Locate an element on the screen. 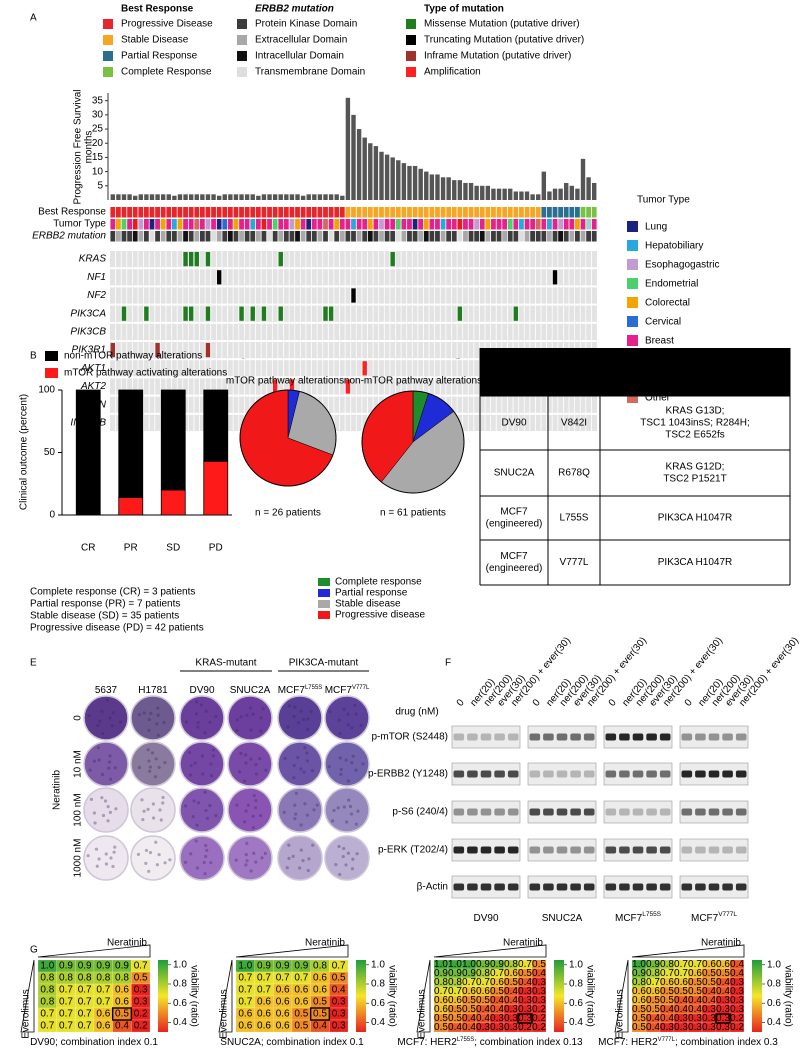  colorbar-label: viability (ratio) is located at coordinates (787, 996).